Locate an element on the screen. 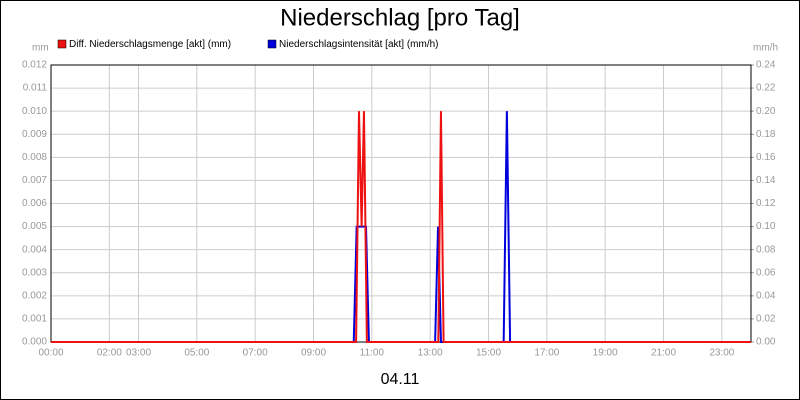  y2-axis-label: mm/h is located at coordinates (765, 48).